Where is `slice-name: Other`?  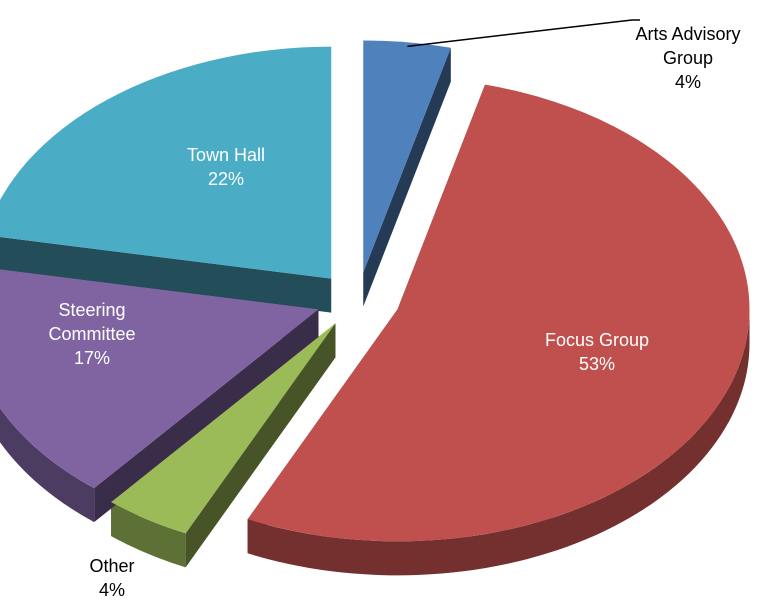
slice-name: Other is located at coordinates (112, 566).